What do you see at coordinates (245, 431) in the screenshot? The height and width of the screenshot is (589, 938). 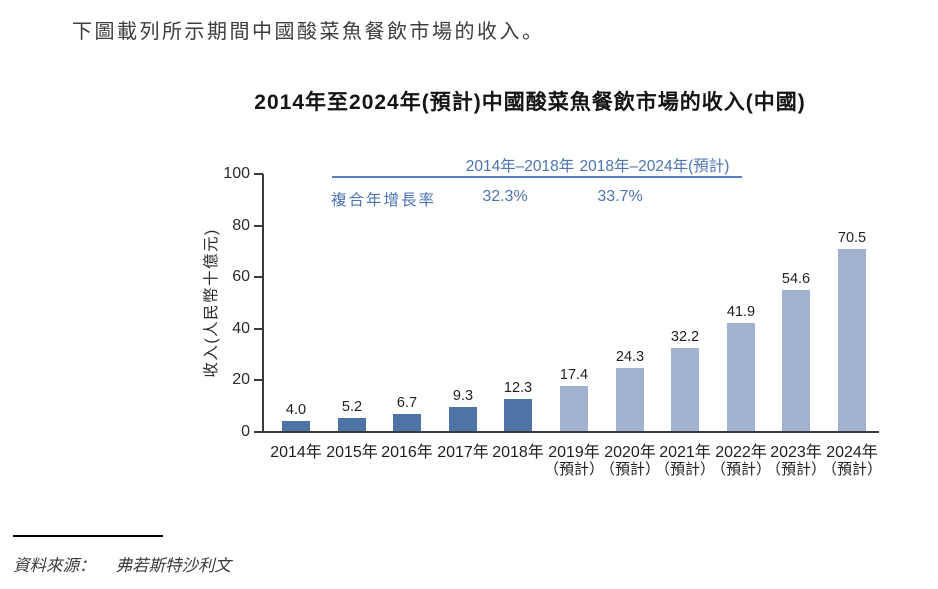 I see `y-tick-label: 0` at bounding box center [245, 431].